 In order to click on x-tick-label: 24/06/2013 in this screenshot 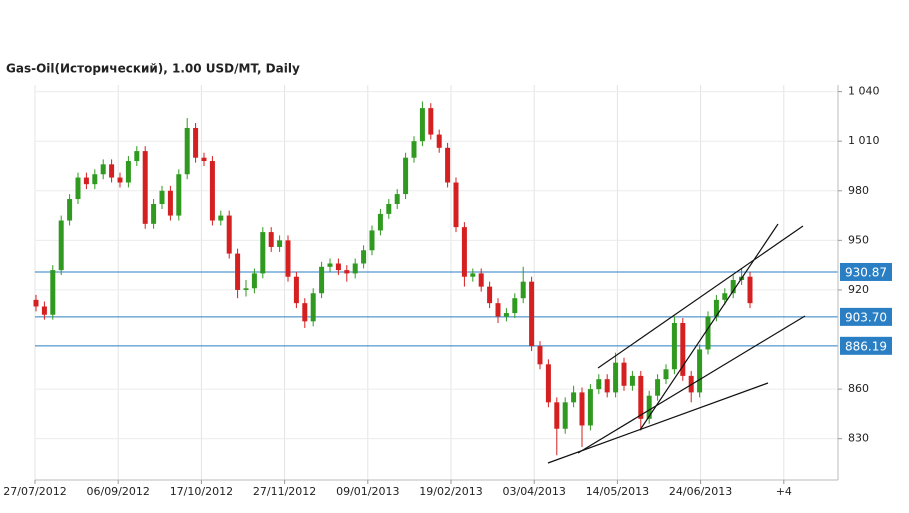, I will do `click(700, 491)`.